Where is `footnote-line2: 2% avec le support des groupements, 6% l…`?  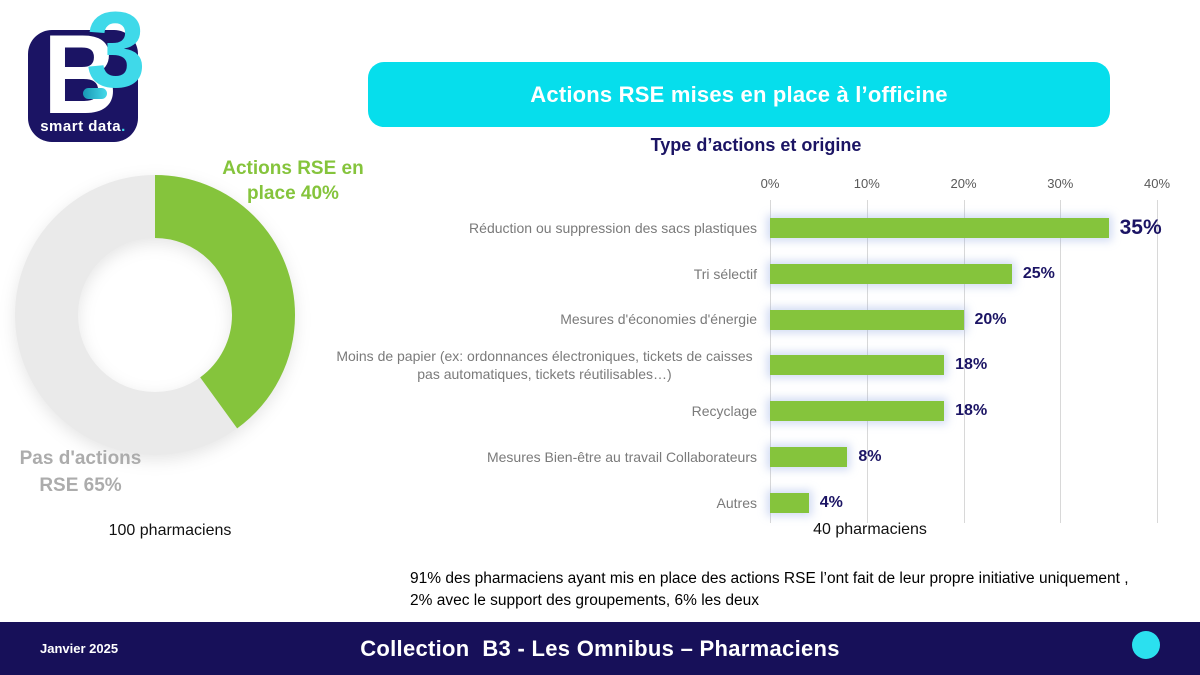
footnote-line2: 2% avec le support des groupements, 6% l… is located at coordinates (584, 600).